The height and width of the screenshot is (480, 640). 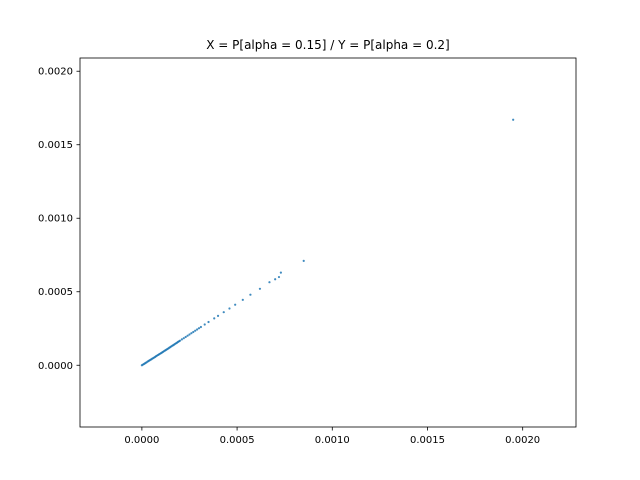 I want to click on y-tick-label: 0.0015, so click(x=55, y=145).